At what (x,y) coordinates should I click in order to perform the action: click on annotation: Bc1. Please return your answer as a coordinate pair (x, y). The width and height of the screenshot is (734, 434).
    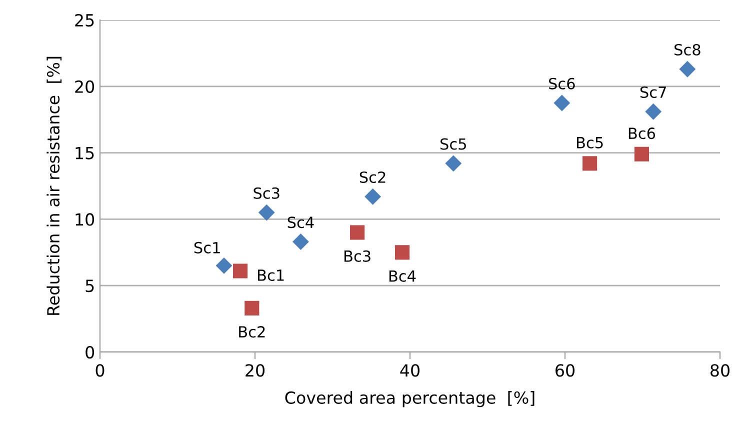
    Looking at the image, I should click on (271, 275).